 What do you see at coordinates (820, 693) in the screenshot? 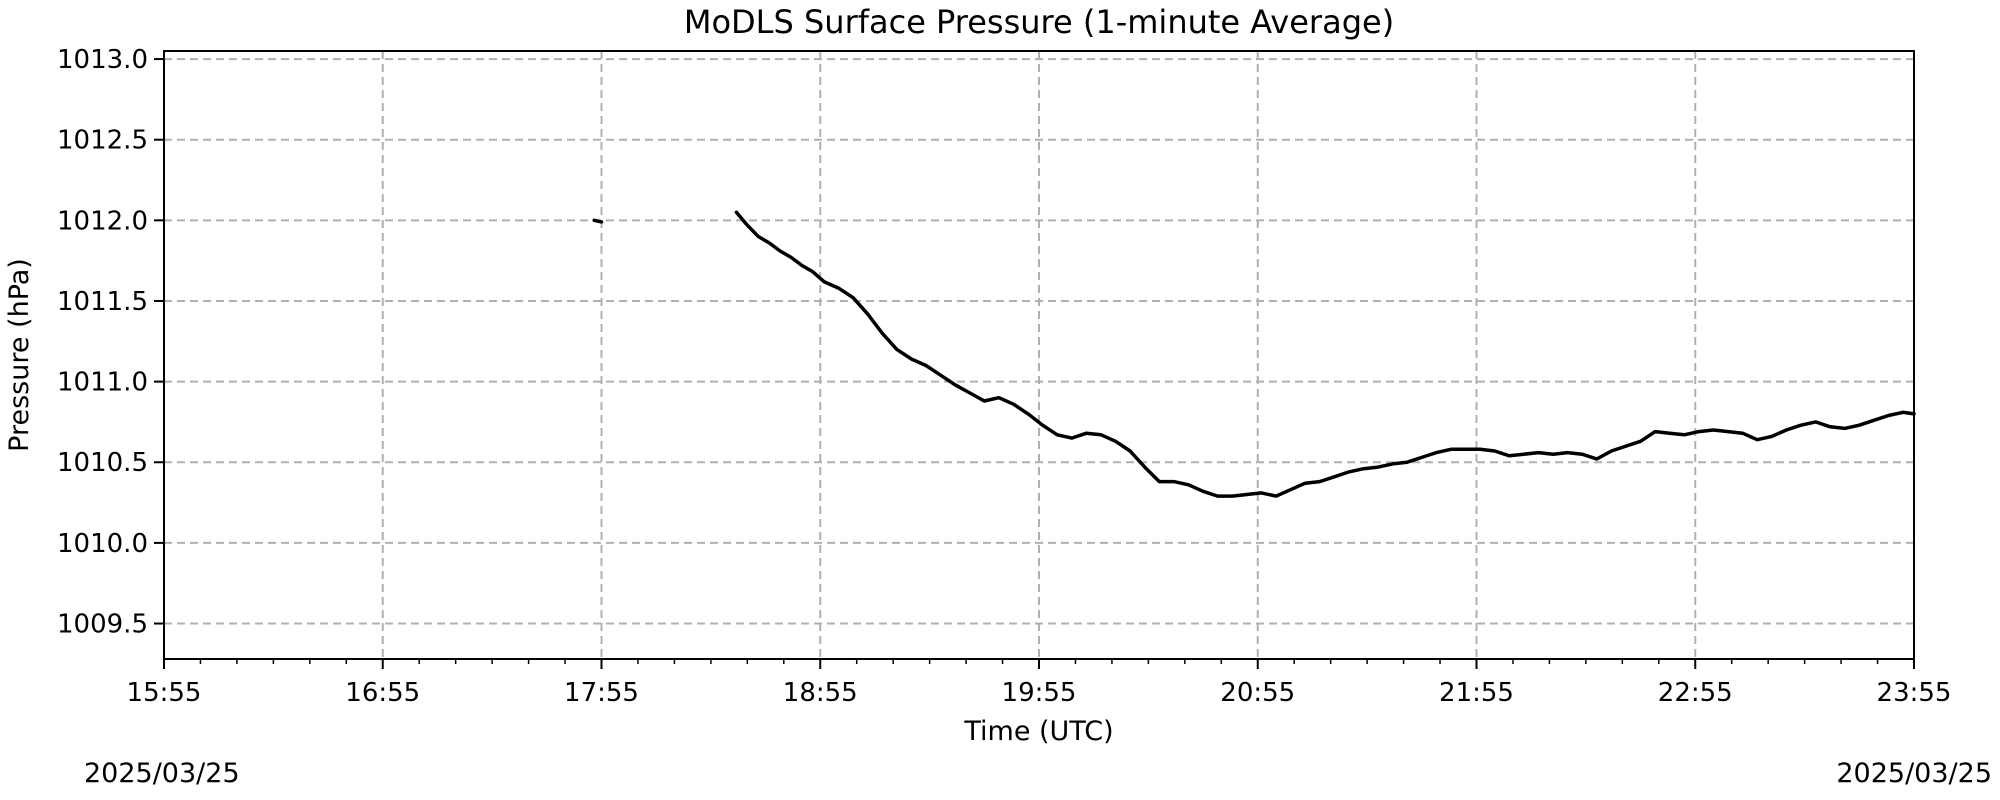
I see `x-tick-label: 18:55` at bounding box center [820, 693].